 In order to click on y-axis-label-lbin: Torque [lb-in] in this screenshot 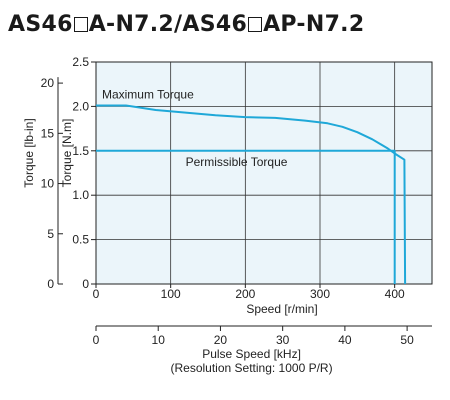, I will do `click(29, 152)`.